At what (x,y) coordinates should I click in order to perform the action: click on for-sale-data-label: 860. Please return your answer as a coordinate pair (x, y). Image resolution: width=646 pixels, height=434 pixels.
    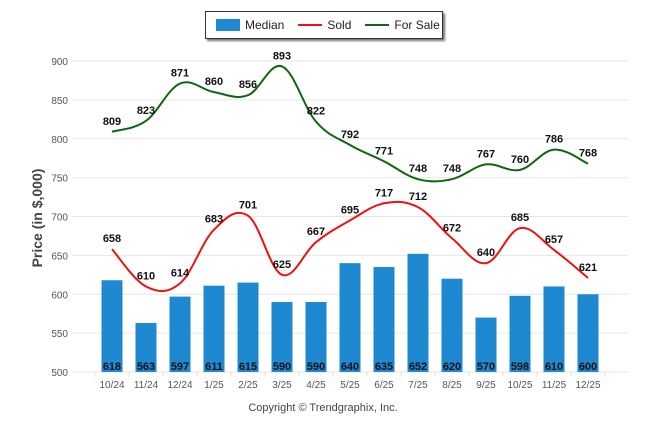
    Looking at the image, I should click on (214, 82).